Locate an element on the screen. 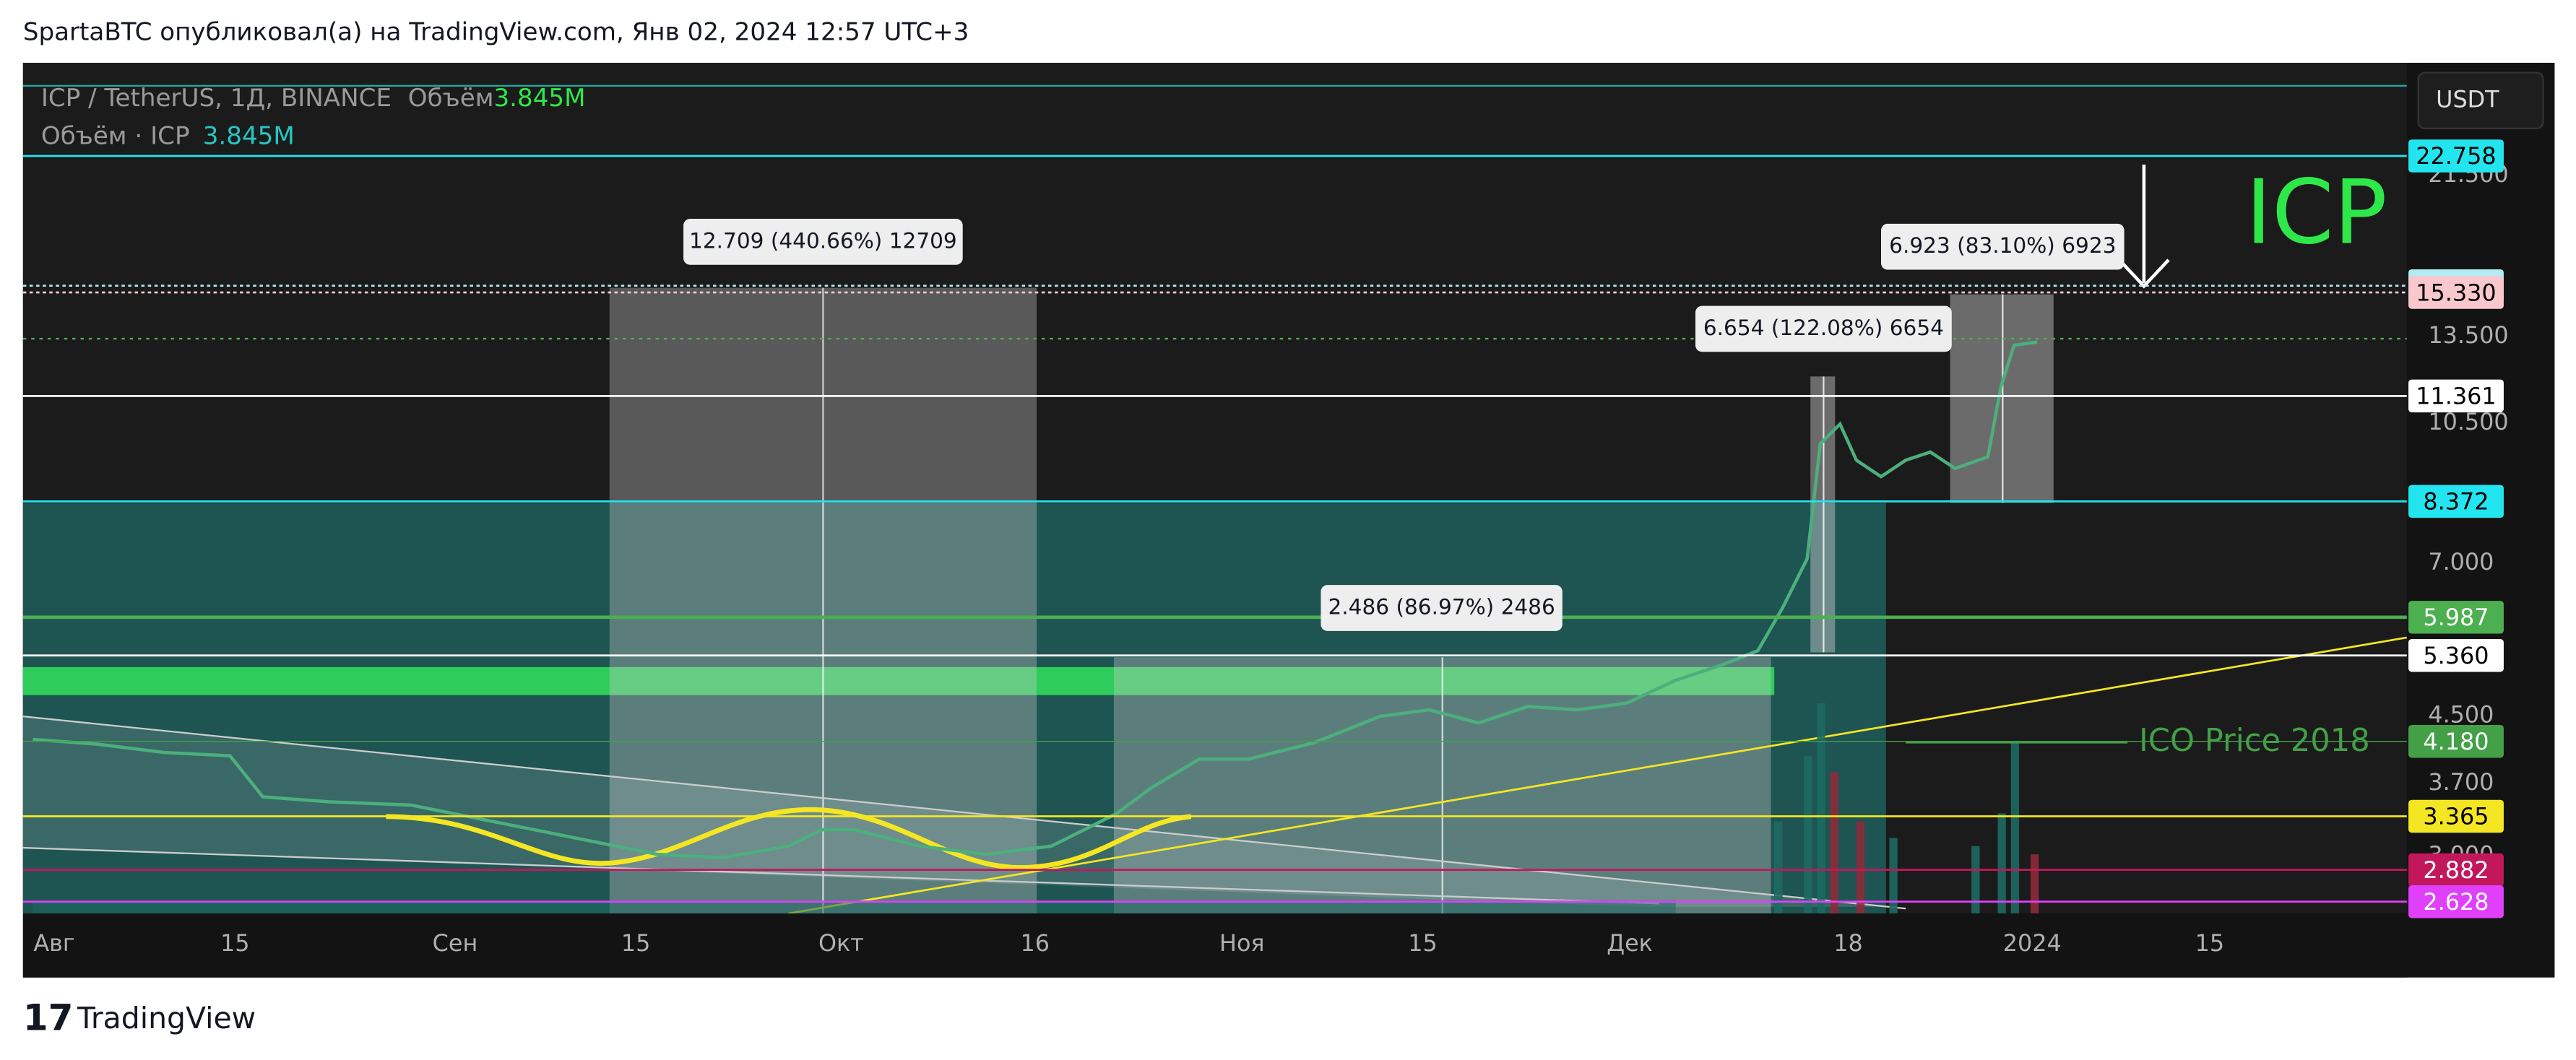 Image resolution: width=2576 pixels, height=1060 pixels. price-level-label: 2.882 is located at coordinates (2456, 870).